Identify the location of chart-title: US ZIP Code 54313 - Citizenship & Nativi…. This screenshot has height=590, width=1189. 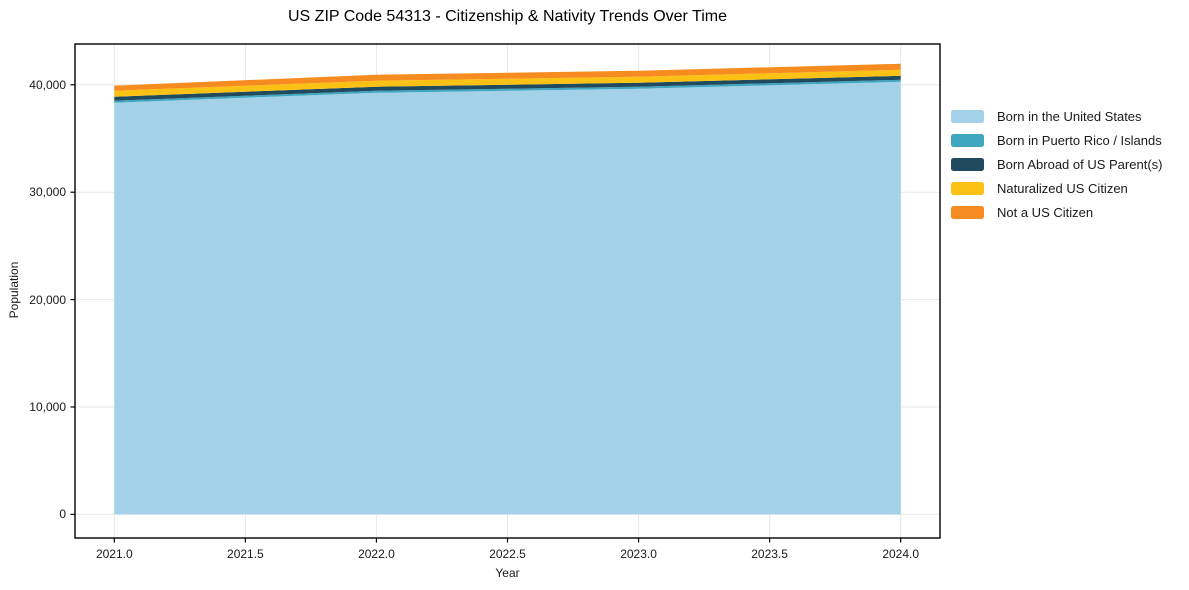
(507, 16).